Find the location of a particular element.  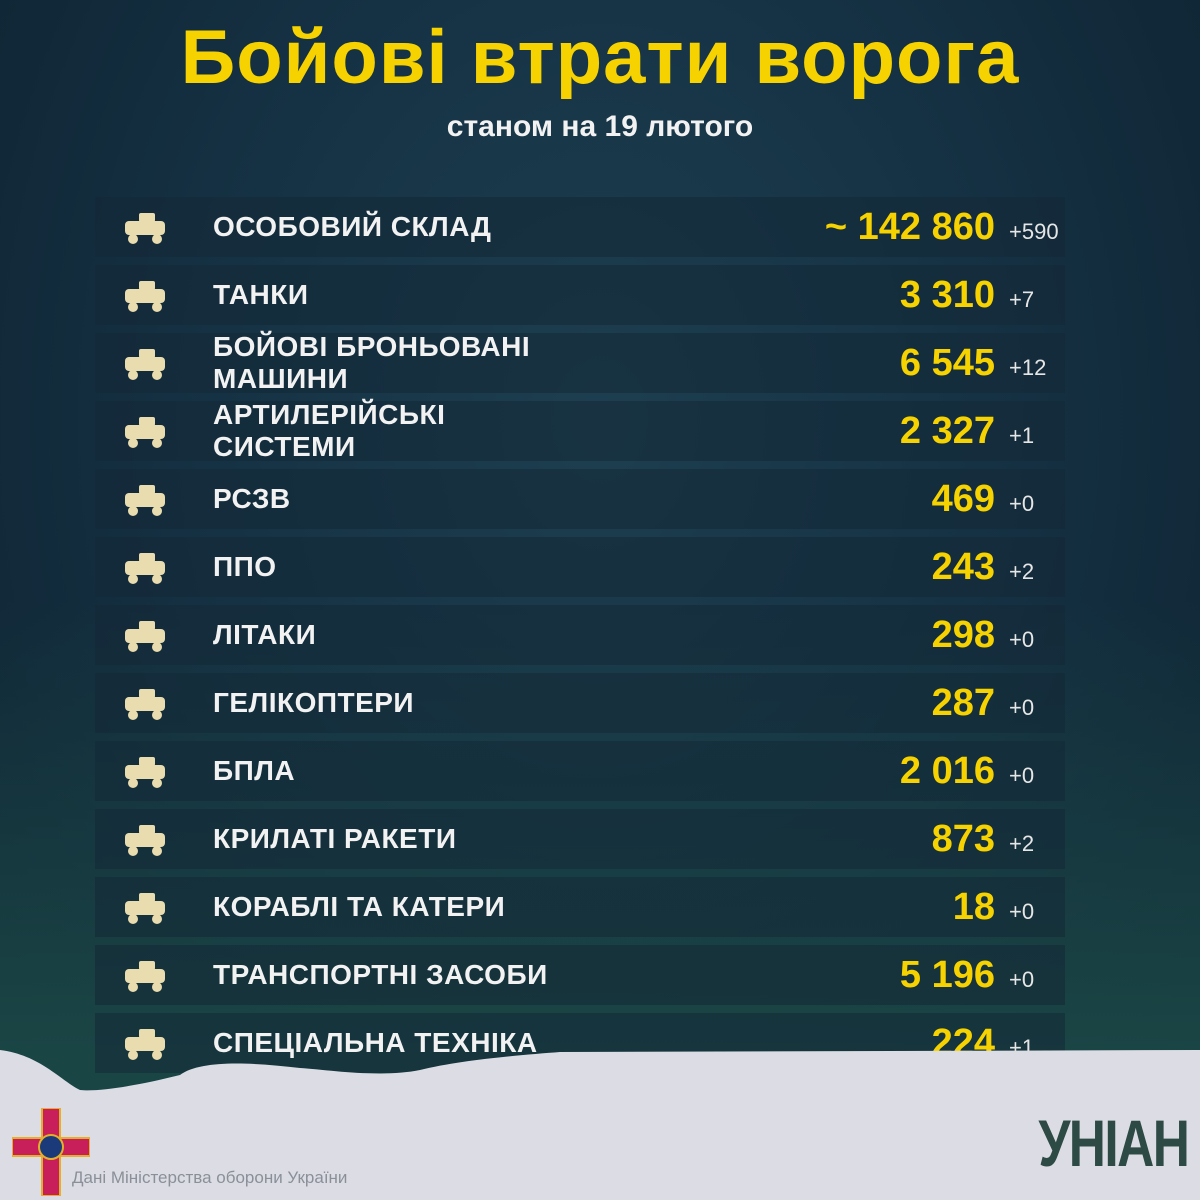

total-value: 873 is located at coordinates (963, 838).